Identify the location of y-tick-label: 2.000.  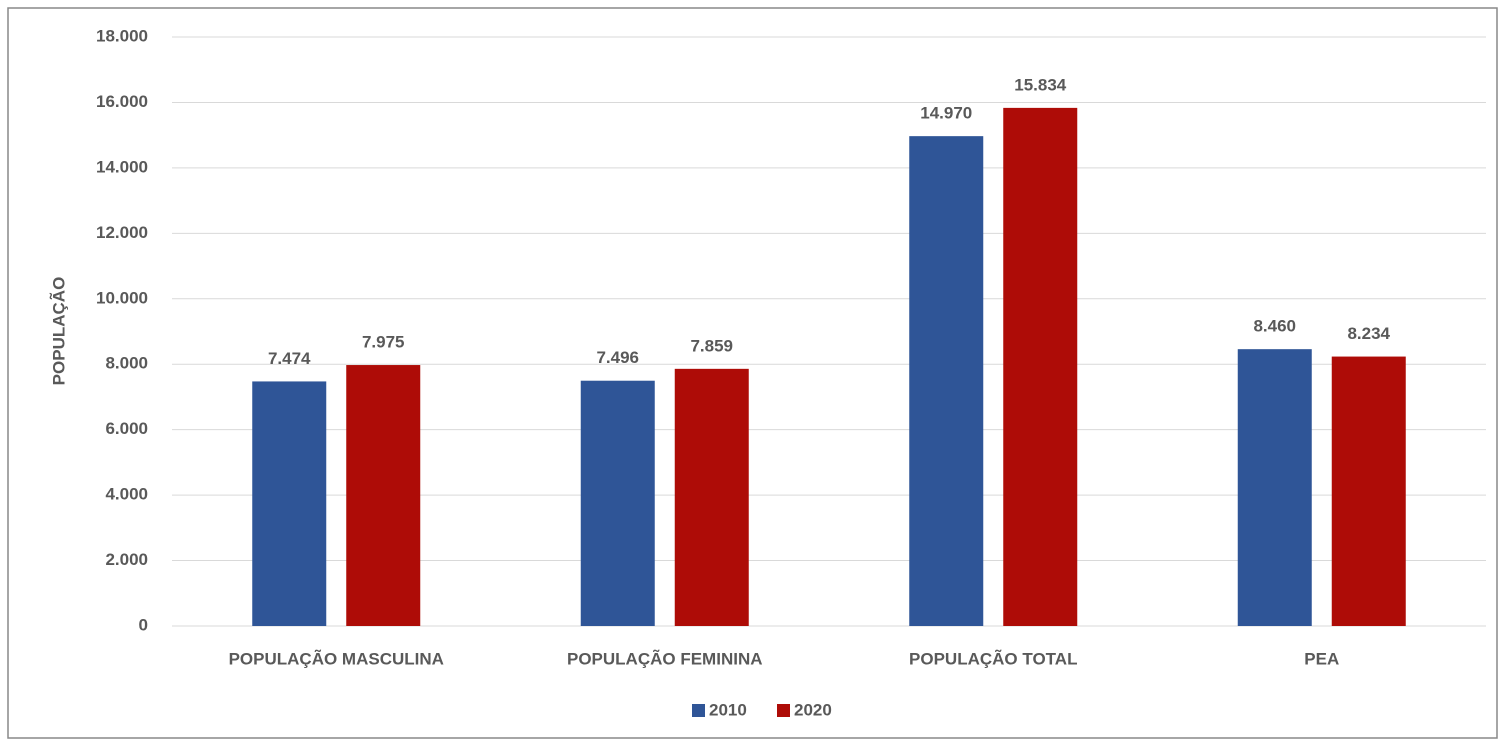
(126, 559).